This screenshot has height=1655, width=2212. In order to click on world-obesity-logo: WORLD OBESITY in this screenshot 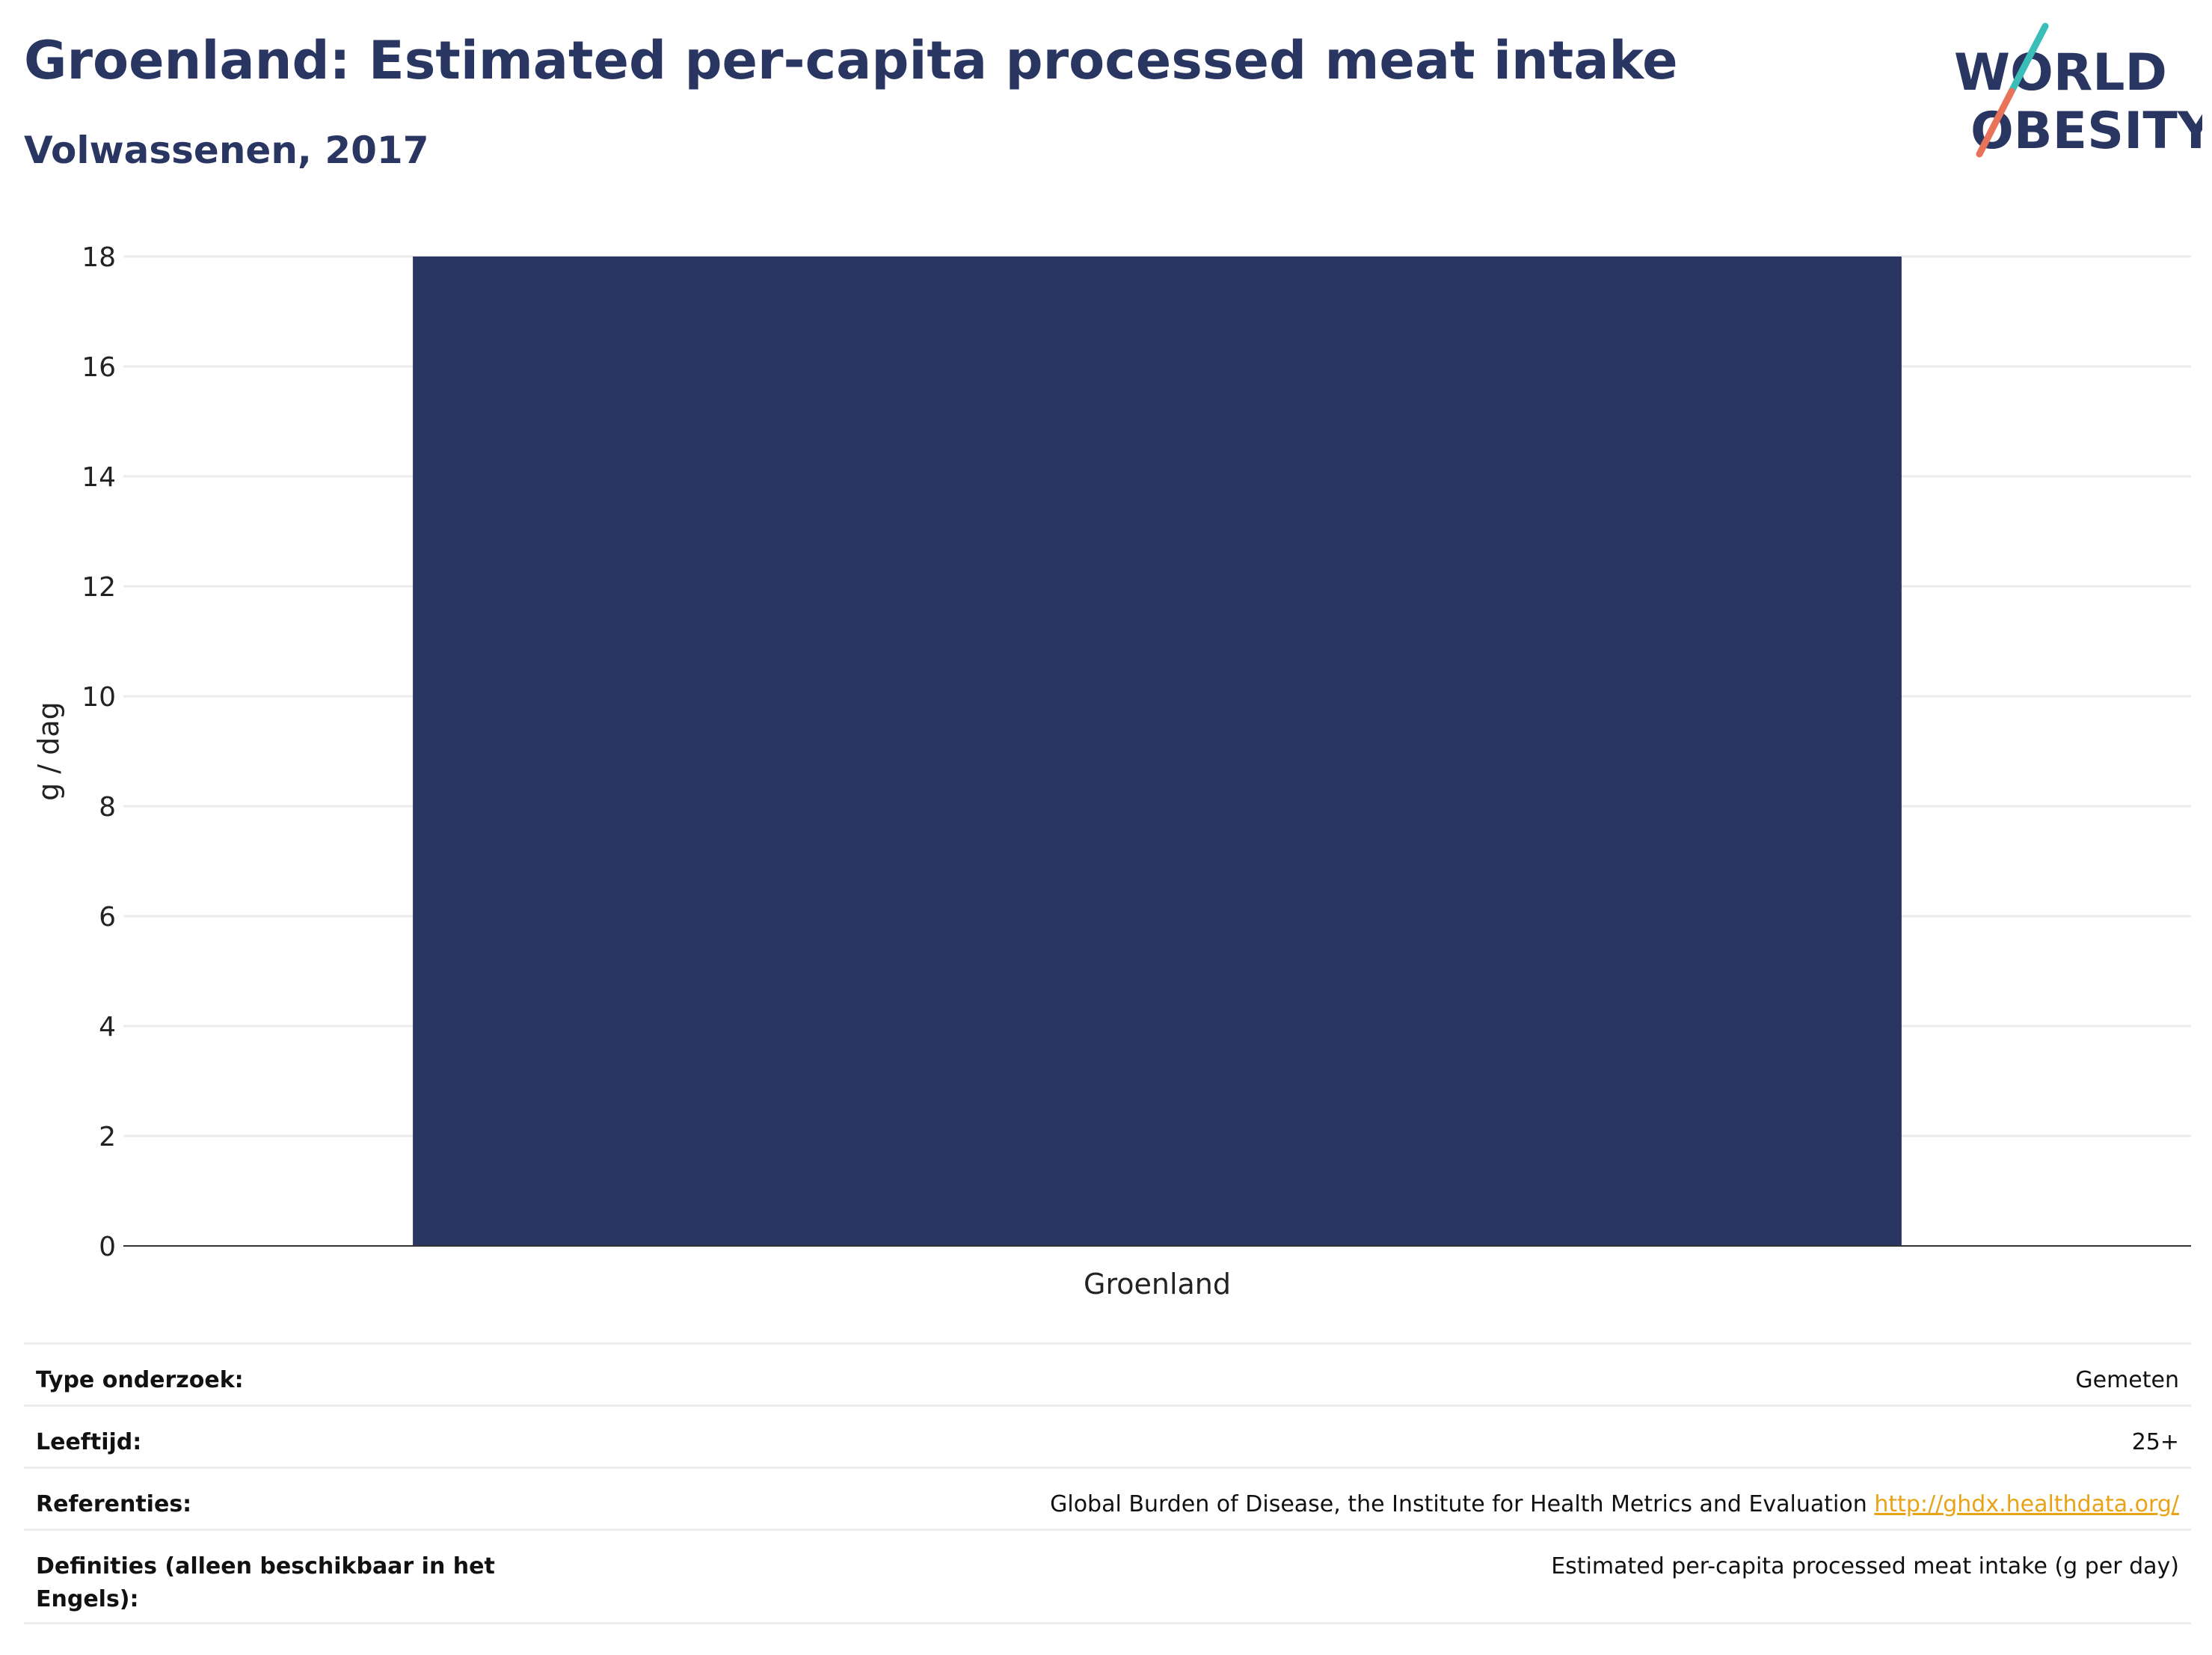, I will do `click(2078, 91)`.